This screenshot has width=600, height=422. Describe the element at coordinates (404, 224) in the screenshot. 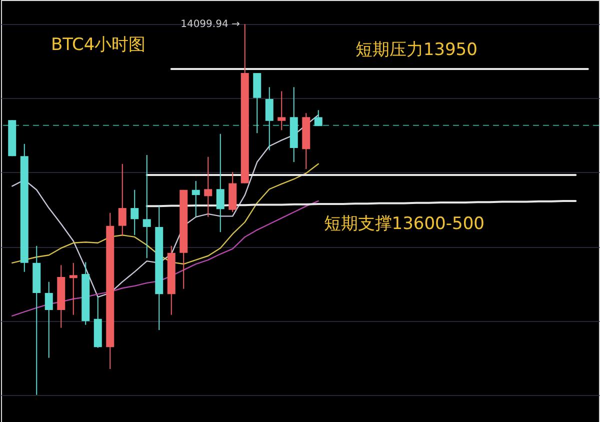

I see `series-label: 短期支撑13600-500` at that location.